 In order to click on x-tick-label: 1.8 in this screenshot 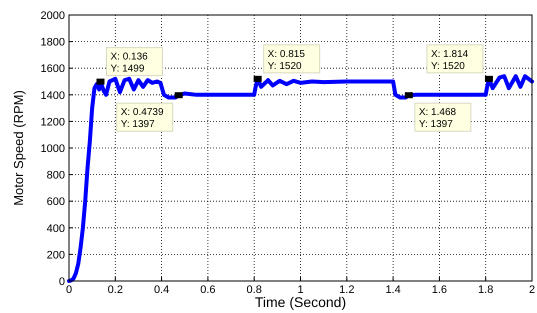, I will do `click(486, 290)`.